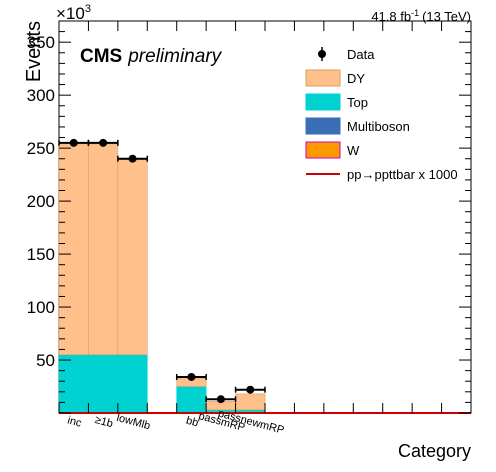  What do you see at coordinates (382, 114) in the screenshot?
I see `legend: Data DY Top Multiboson Wpp→ppttbar x 1000` at bounding box center [382, 114].